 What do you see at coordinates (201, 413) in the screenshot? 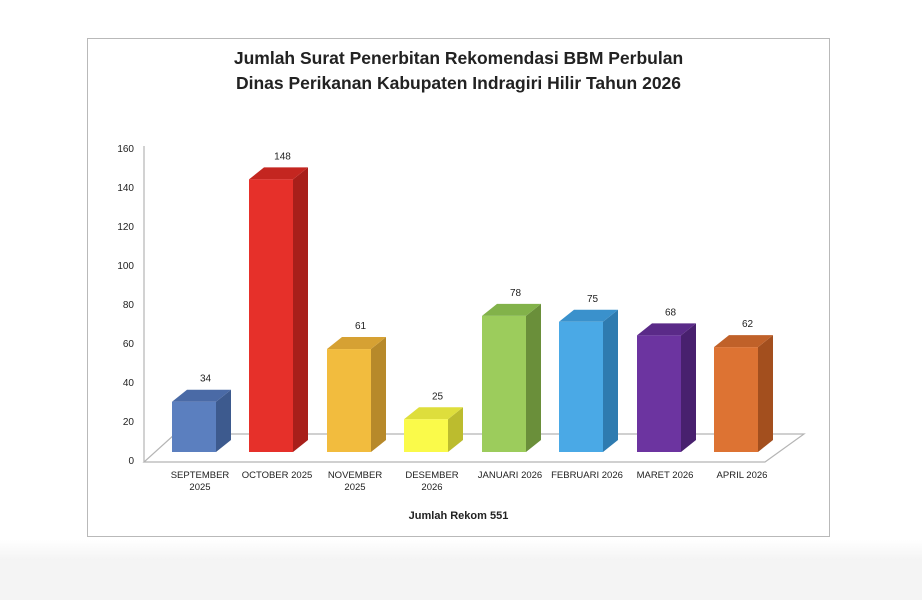
I see `bar: 34` at bounding box center [201, 413].